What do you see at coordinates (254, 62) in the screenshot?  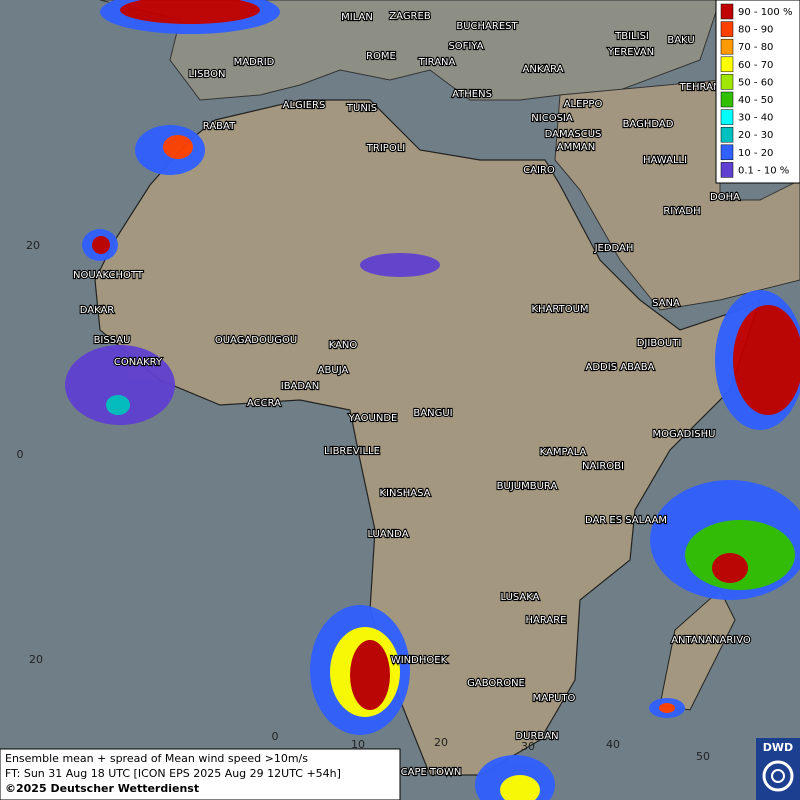 I see `city-label: MADRID` at bounding box center [254, 62].